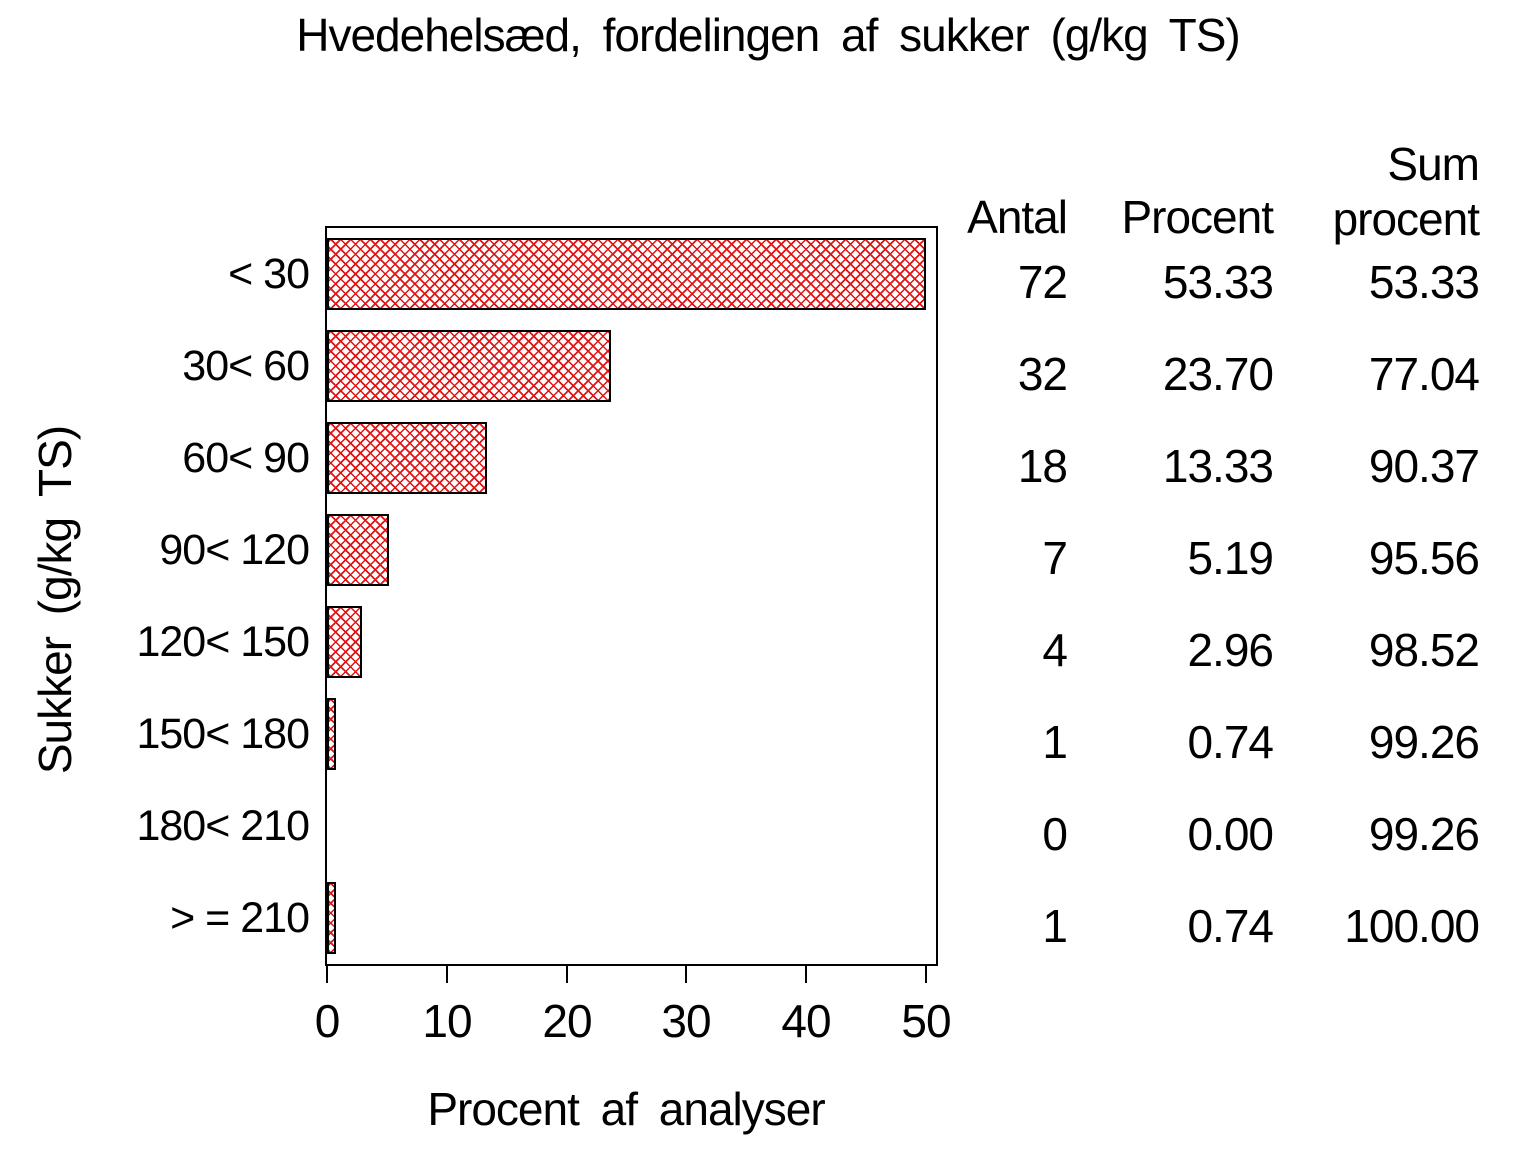  I want to click on table-cell-sum-0: 53.33, so click(1424, 282).